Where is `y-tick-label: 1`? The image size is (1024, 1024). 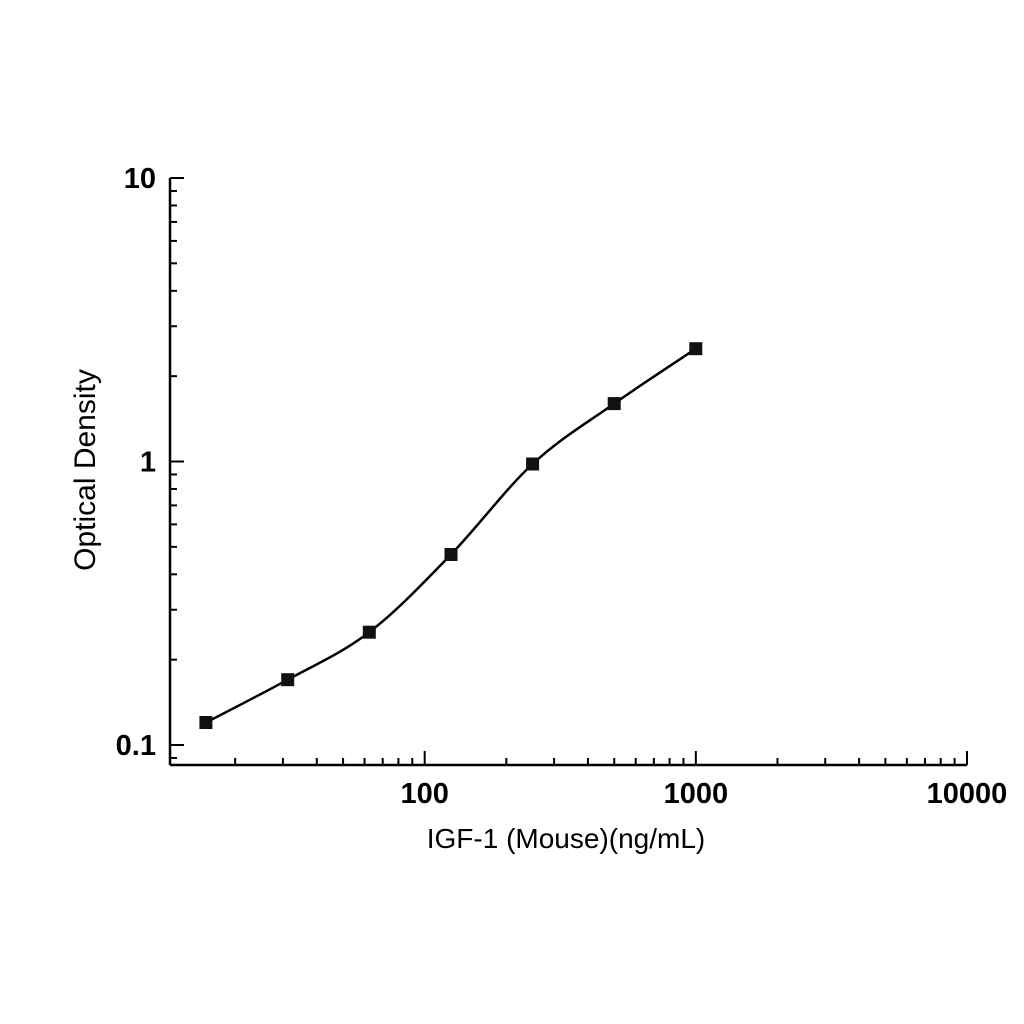
y-tick-label: 1 is located at coordinates (148, 462).